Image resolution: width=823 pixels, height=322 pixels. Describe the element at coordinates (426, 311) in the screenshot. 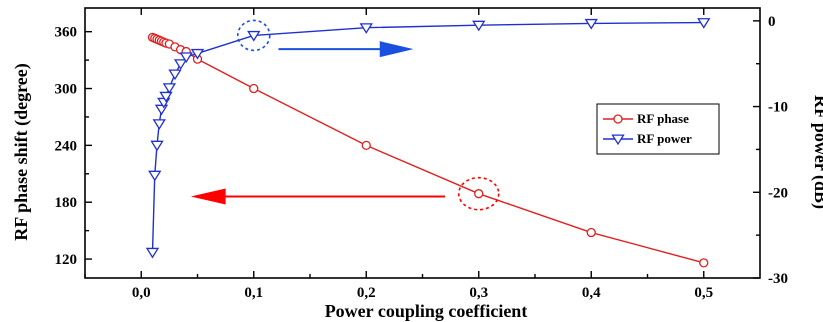

I see `x-axis-title: Power coupling coefficient` at that location.